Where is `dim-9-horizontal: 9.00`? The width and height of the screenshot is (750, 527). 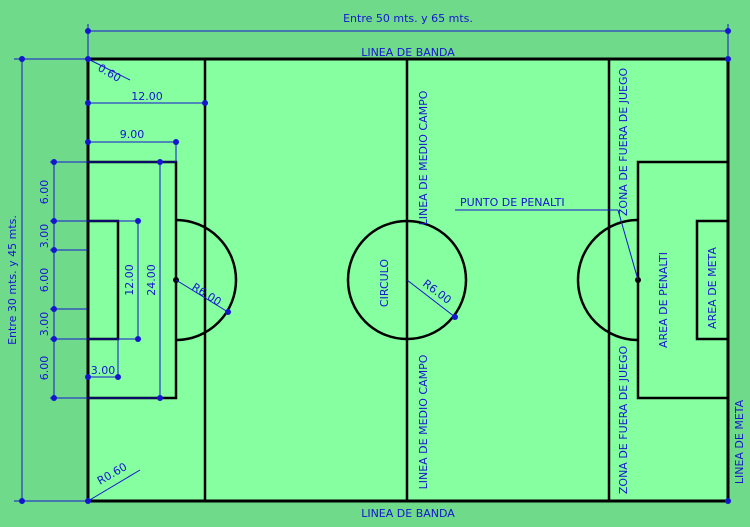
dim-9-horizontal: 9.00 is located at coordinates (132, 134).